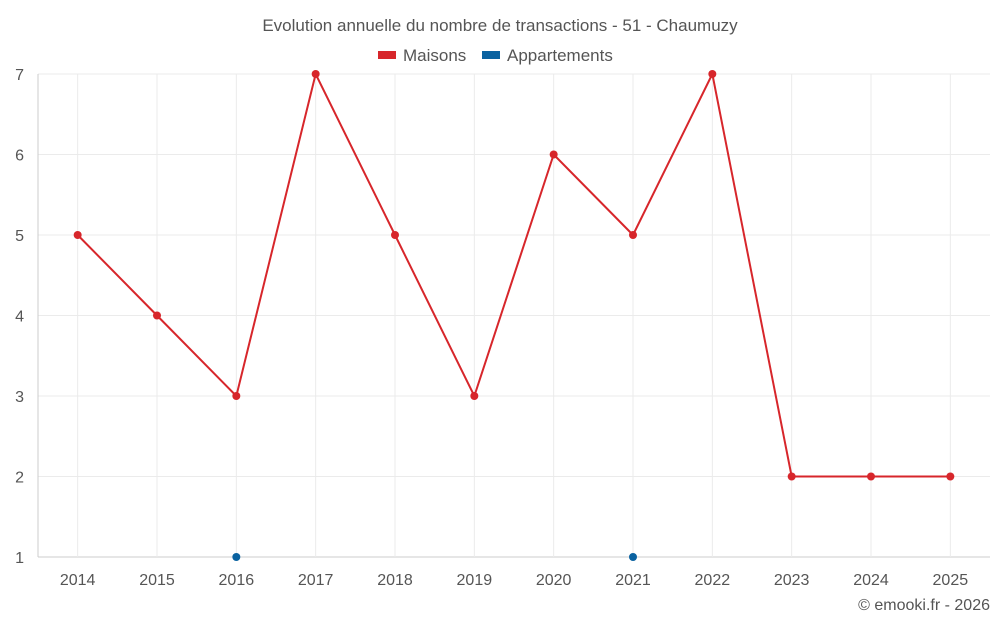 This screenshot has height=625, width=1000. Describe the element at coordinates (951, 580) in the screenshot. I see `x-tick-label: 2025` at that location.